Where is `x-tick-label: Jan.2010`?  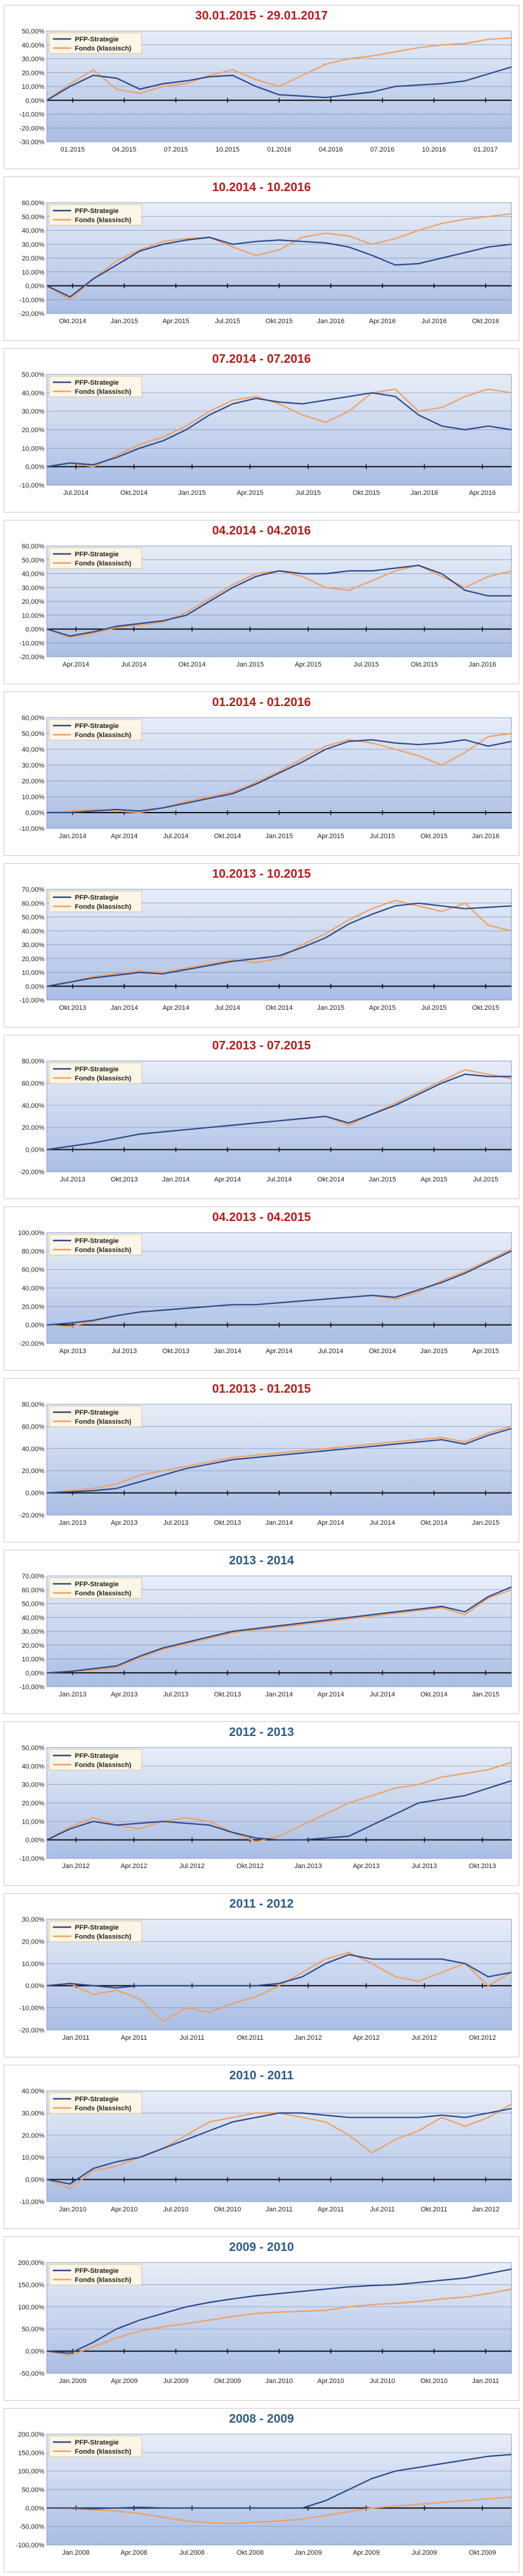
x-tick-label: Jan.2010 is located at coordinates (73, 2209).